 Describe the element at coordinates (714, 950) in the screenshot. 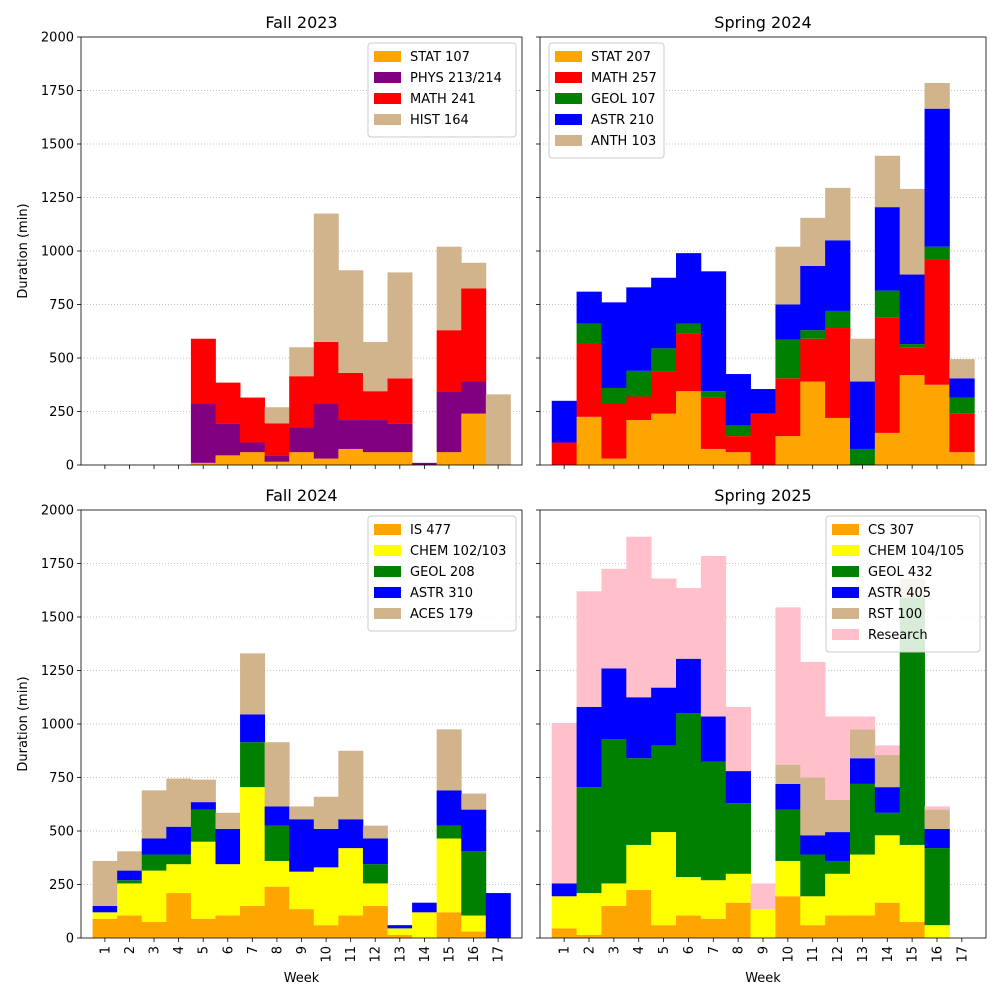

I see `x-tick-label: 7` at that location.